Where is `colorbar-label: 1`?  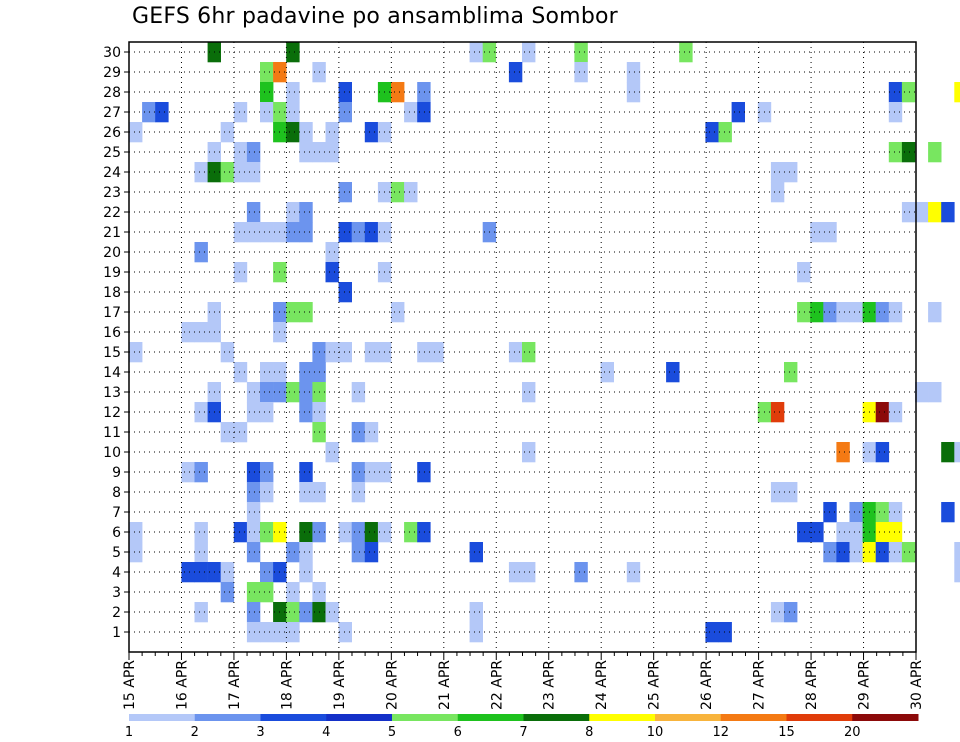 colorbar-label: 1 is located at coordinates (129, 732).